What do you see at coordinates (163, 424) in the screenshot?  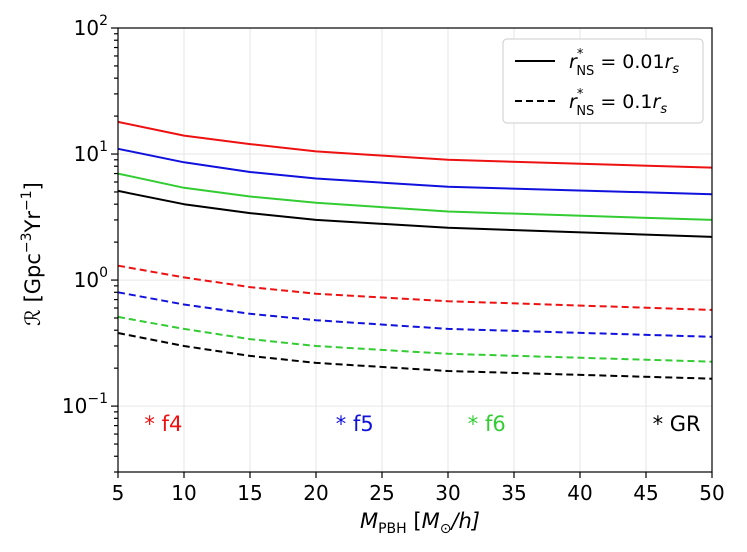 I see `model-annotation: * f4` at bounding box center [163, 424].